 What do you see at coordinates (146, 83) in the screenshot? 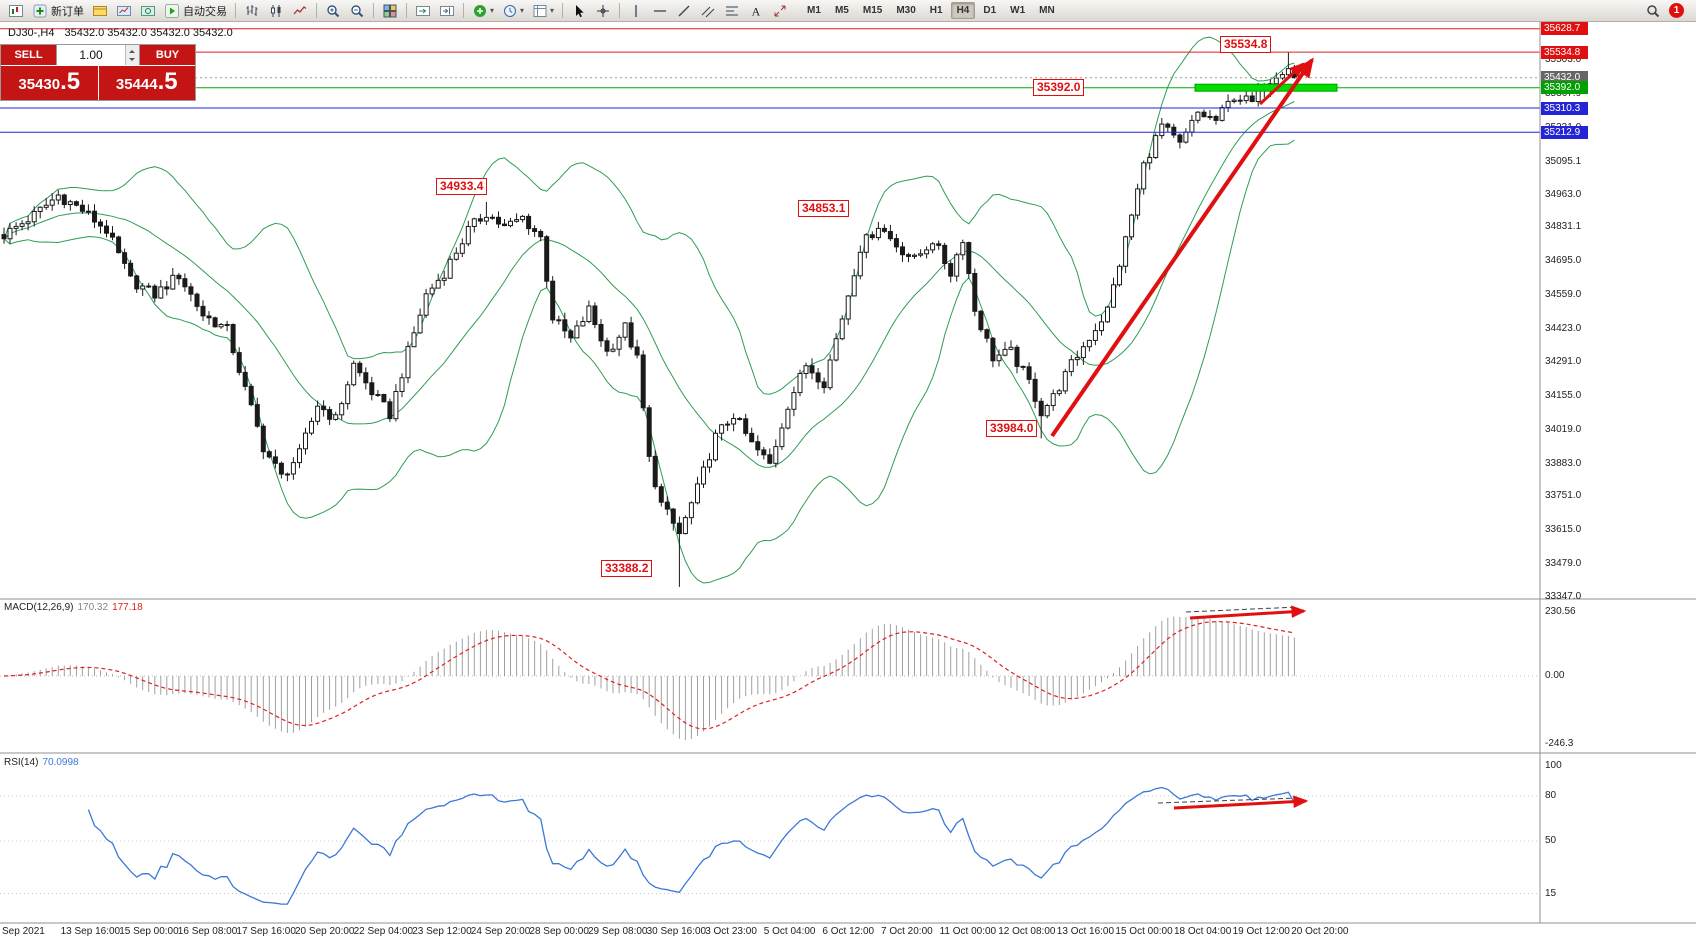
I see `buy-price: 35444.5` at bounding box center [146, 83].